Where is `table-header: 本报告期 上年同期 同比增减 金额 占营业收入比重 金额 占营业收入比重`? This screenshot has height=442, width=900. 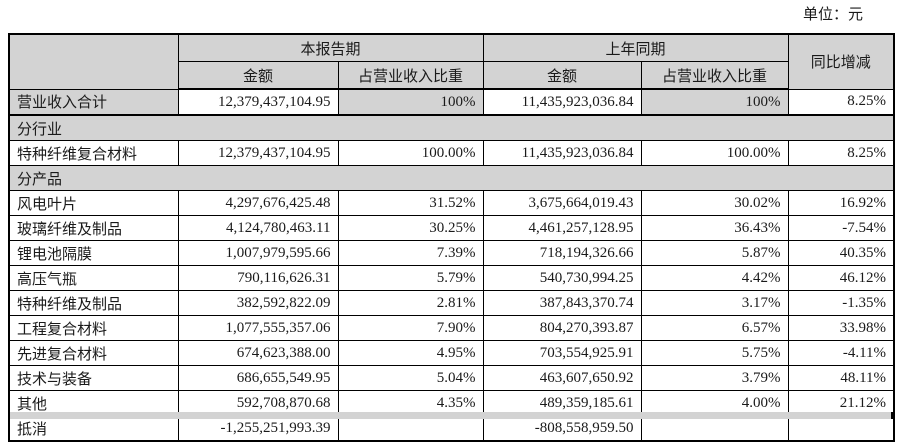
table-header: 本报告期 上年同期 同比增减 金额 占营业收入比重 金额 占营业收入比重 is located at coordinates (451, 61).